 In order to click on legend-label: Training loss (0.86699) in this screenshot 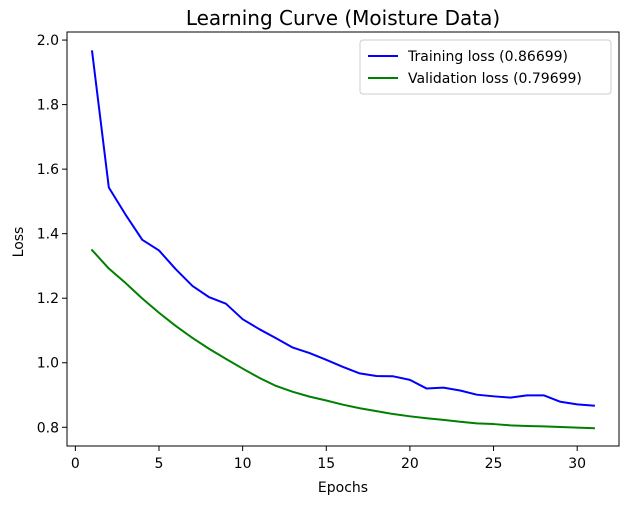, I will do `click(487, 57)`.